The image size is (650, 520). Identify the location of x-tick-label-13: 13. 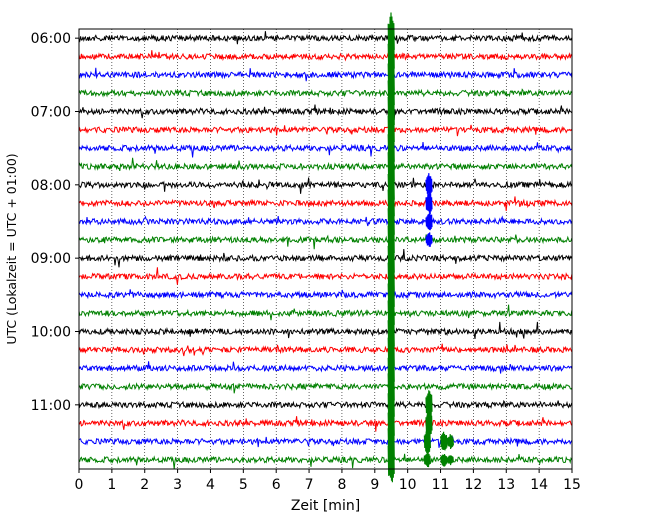
(506, 485).